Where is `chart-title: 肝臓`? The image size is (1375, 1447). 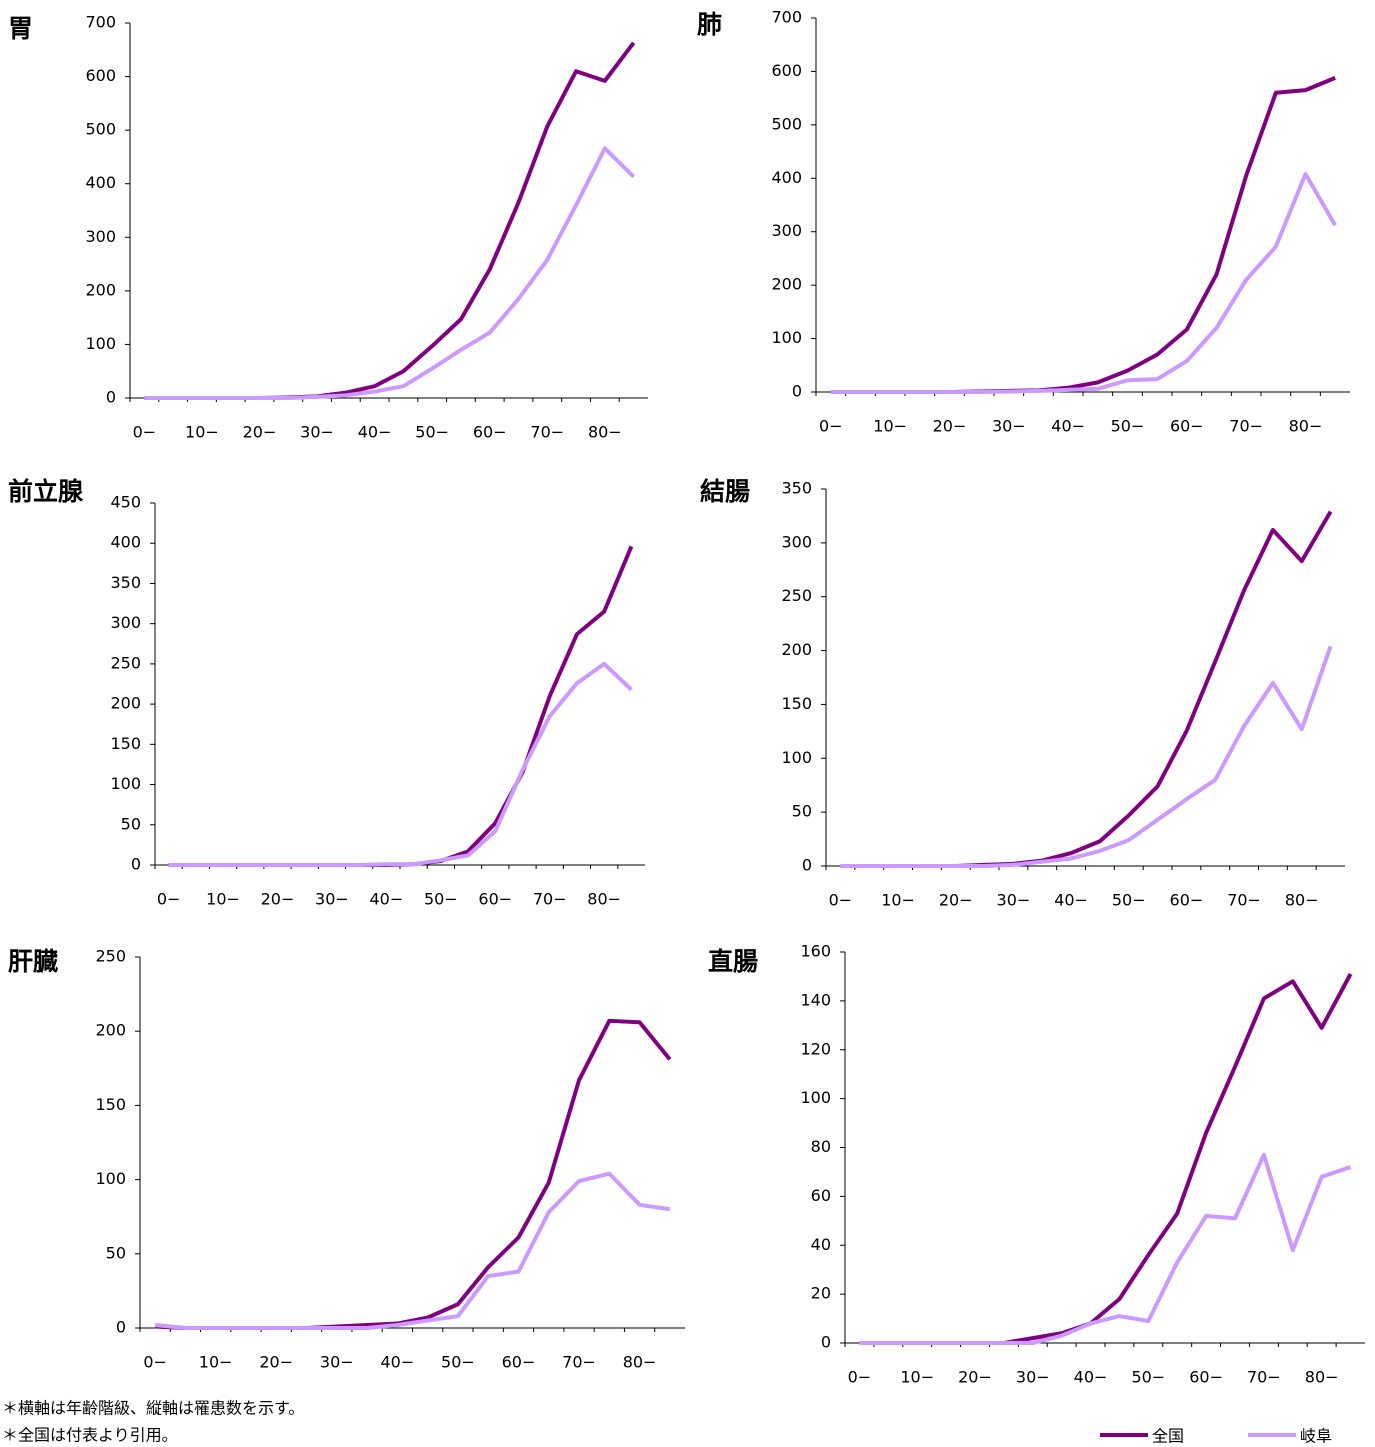 chart-title: 肝臓 is located at coordinates (33, 961).